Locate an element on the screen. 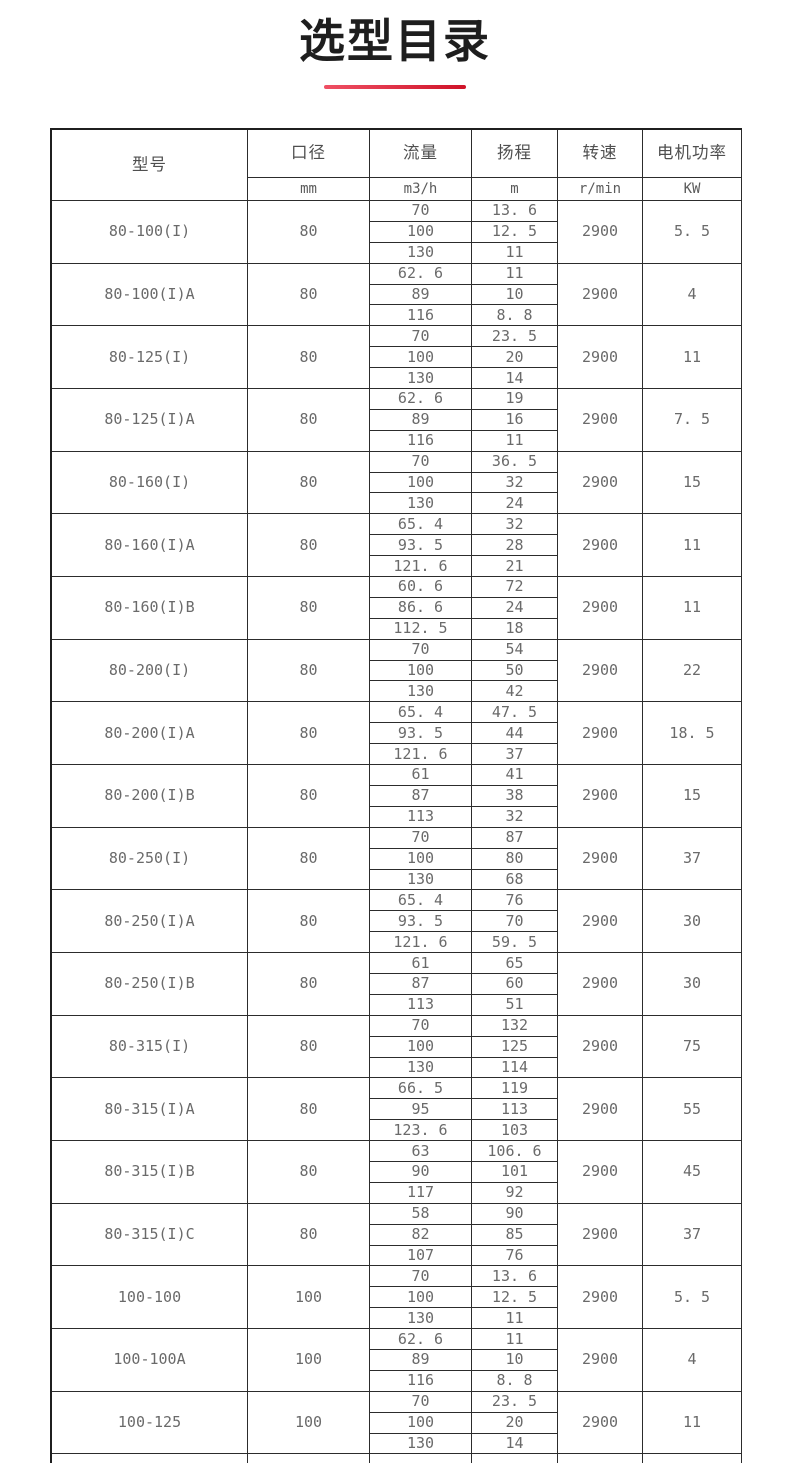 This screenshot has height=1463, width=790. head-cell: 72 is located at coordinates (515, 587).